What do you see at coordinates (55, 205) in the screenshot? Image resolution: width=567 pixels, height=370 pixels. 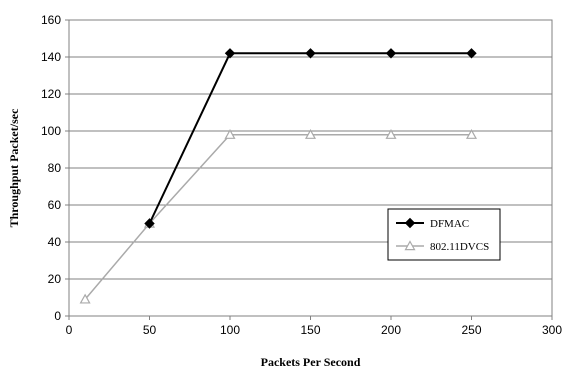 I see `y-tick-label: 60` at bounding box center [55, 205].